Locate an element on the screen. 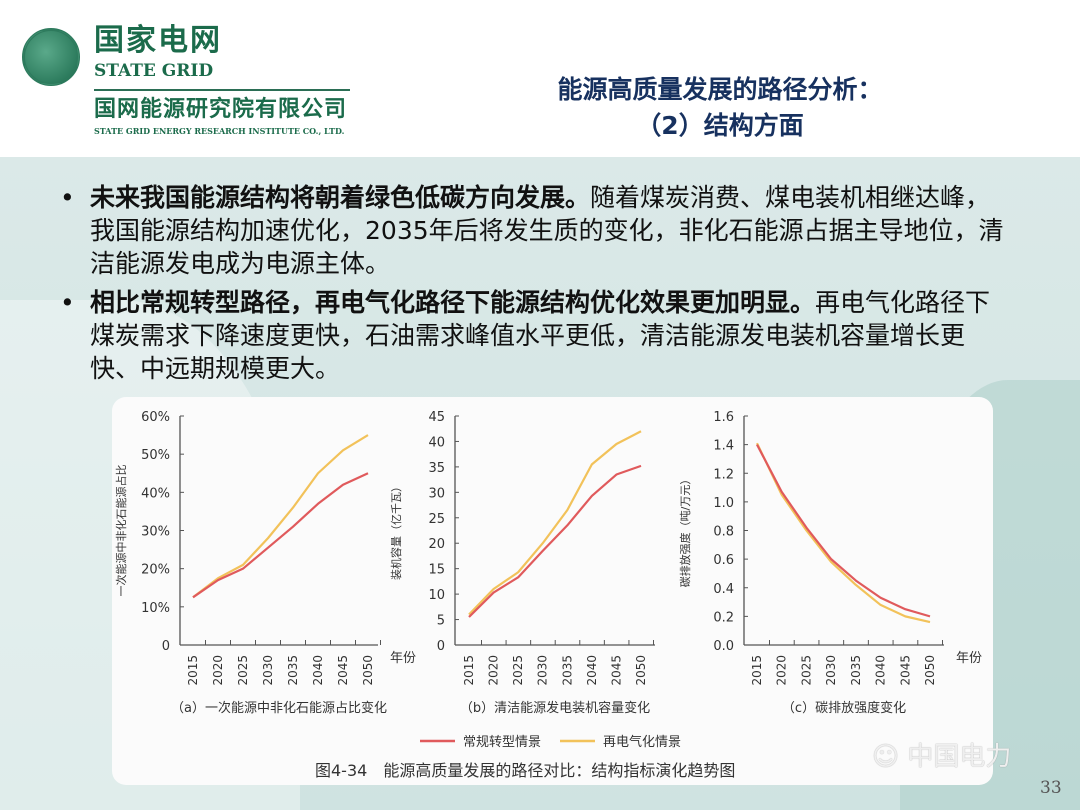  globe-icon is located at coordinates (51, 57).